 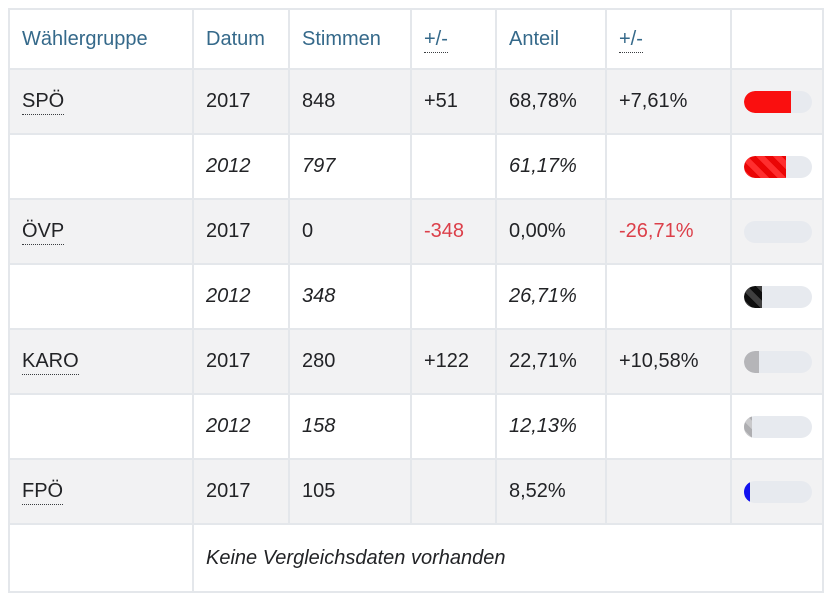 I want to click on share-cell: 61,17%, so click(x=551, y=166).